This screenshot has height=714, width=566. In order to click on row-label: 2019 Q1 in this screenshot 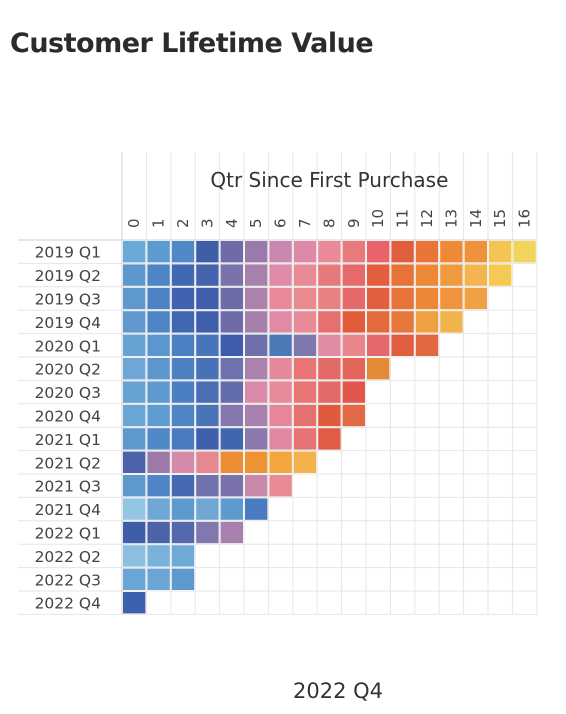, I will do `click(68, 253)`.